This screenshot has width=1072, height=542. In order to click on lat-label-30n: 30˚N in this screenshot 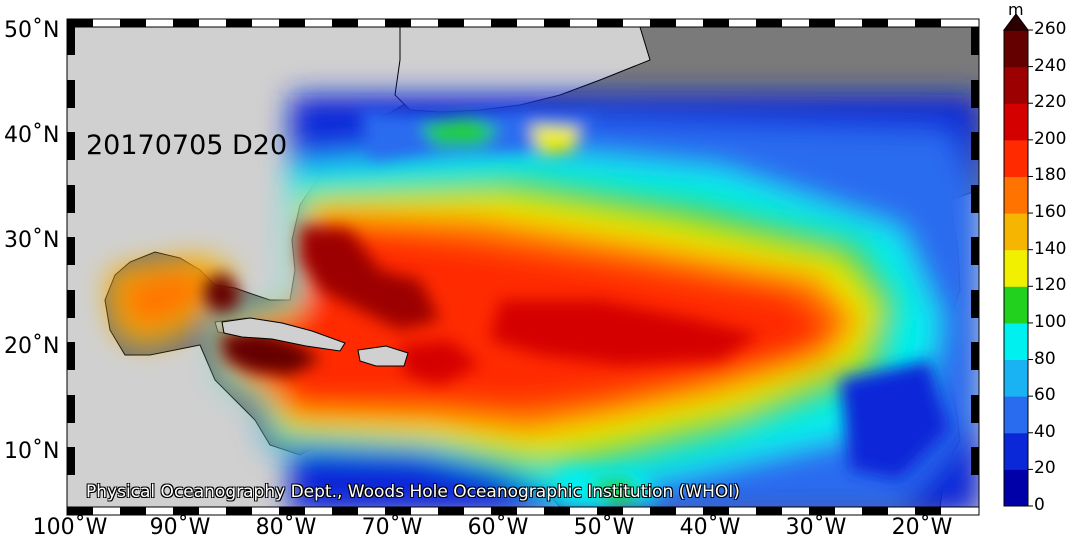, I will do `click(32, 240)`.